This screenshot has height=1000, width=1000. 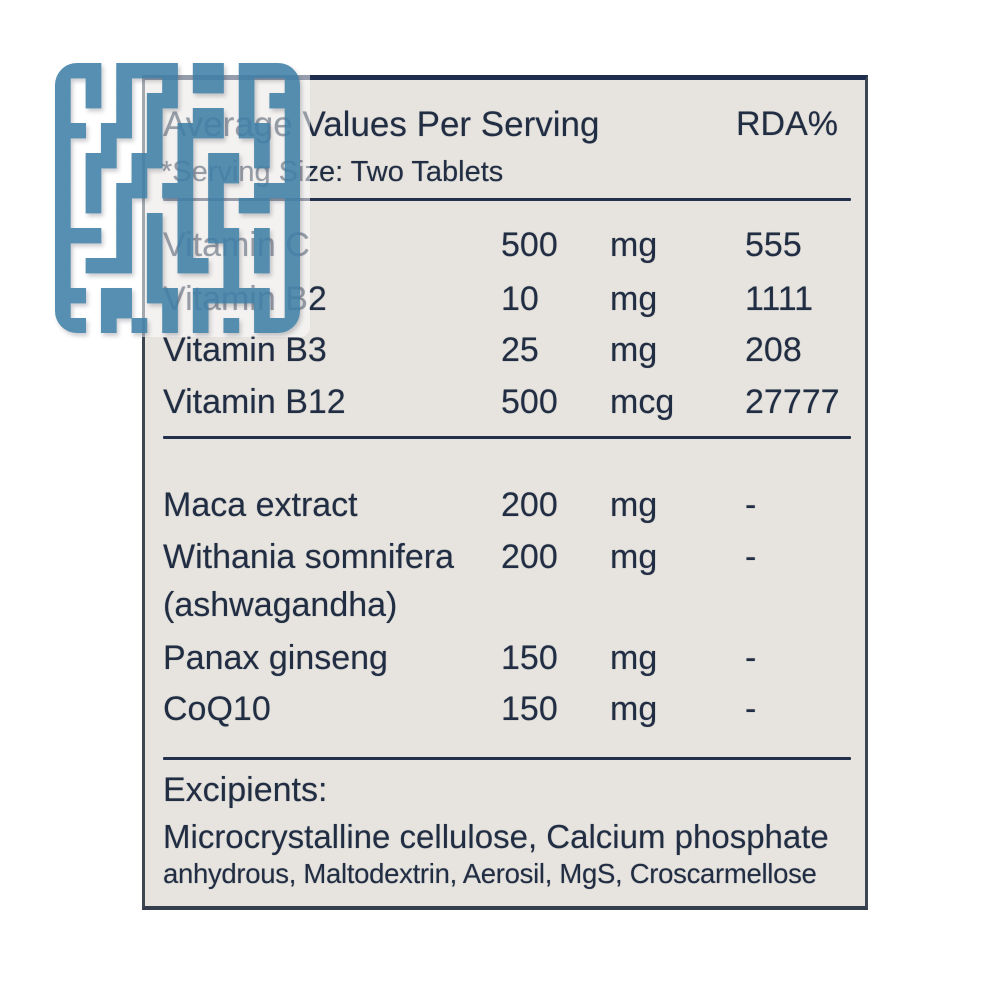 I want to click on table-row: Maca extract 200 mg -, so click(x=508, y=506).